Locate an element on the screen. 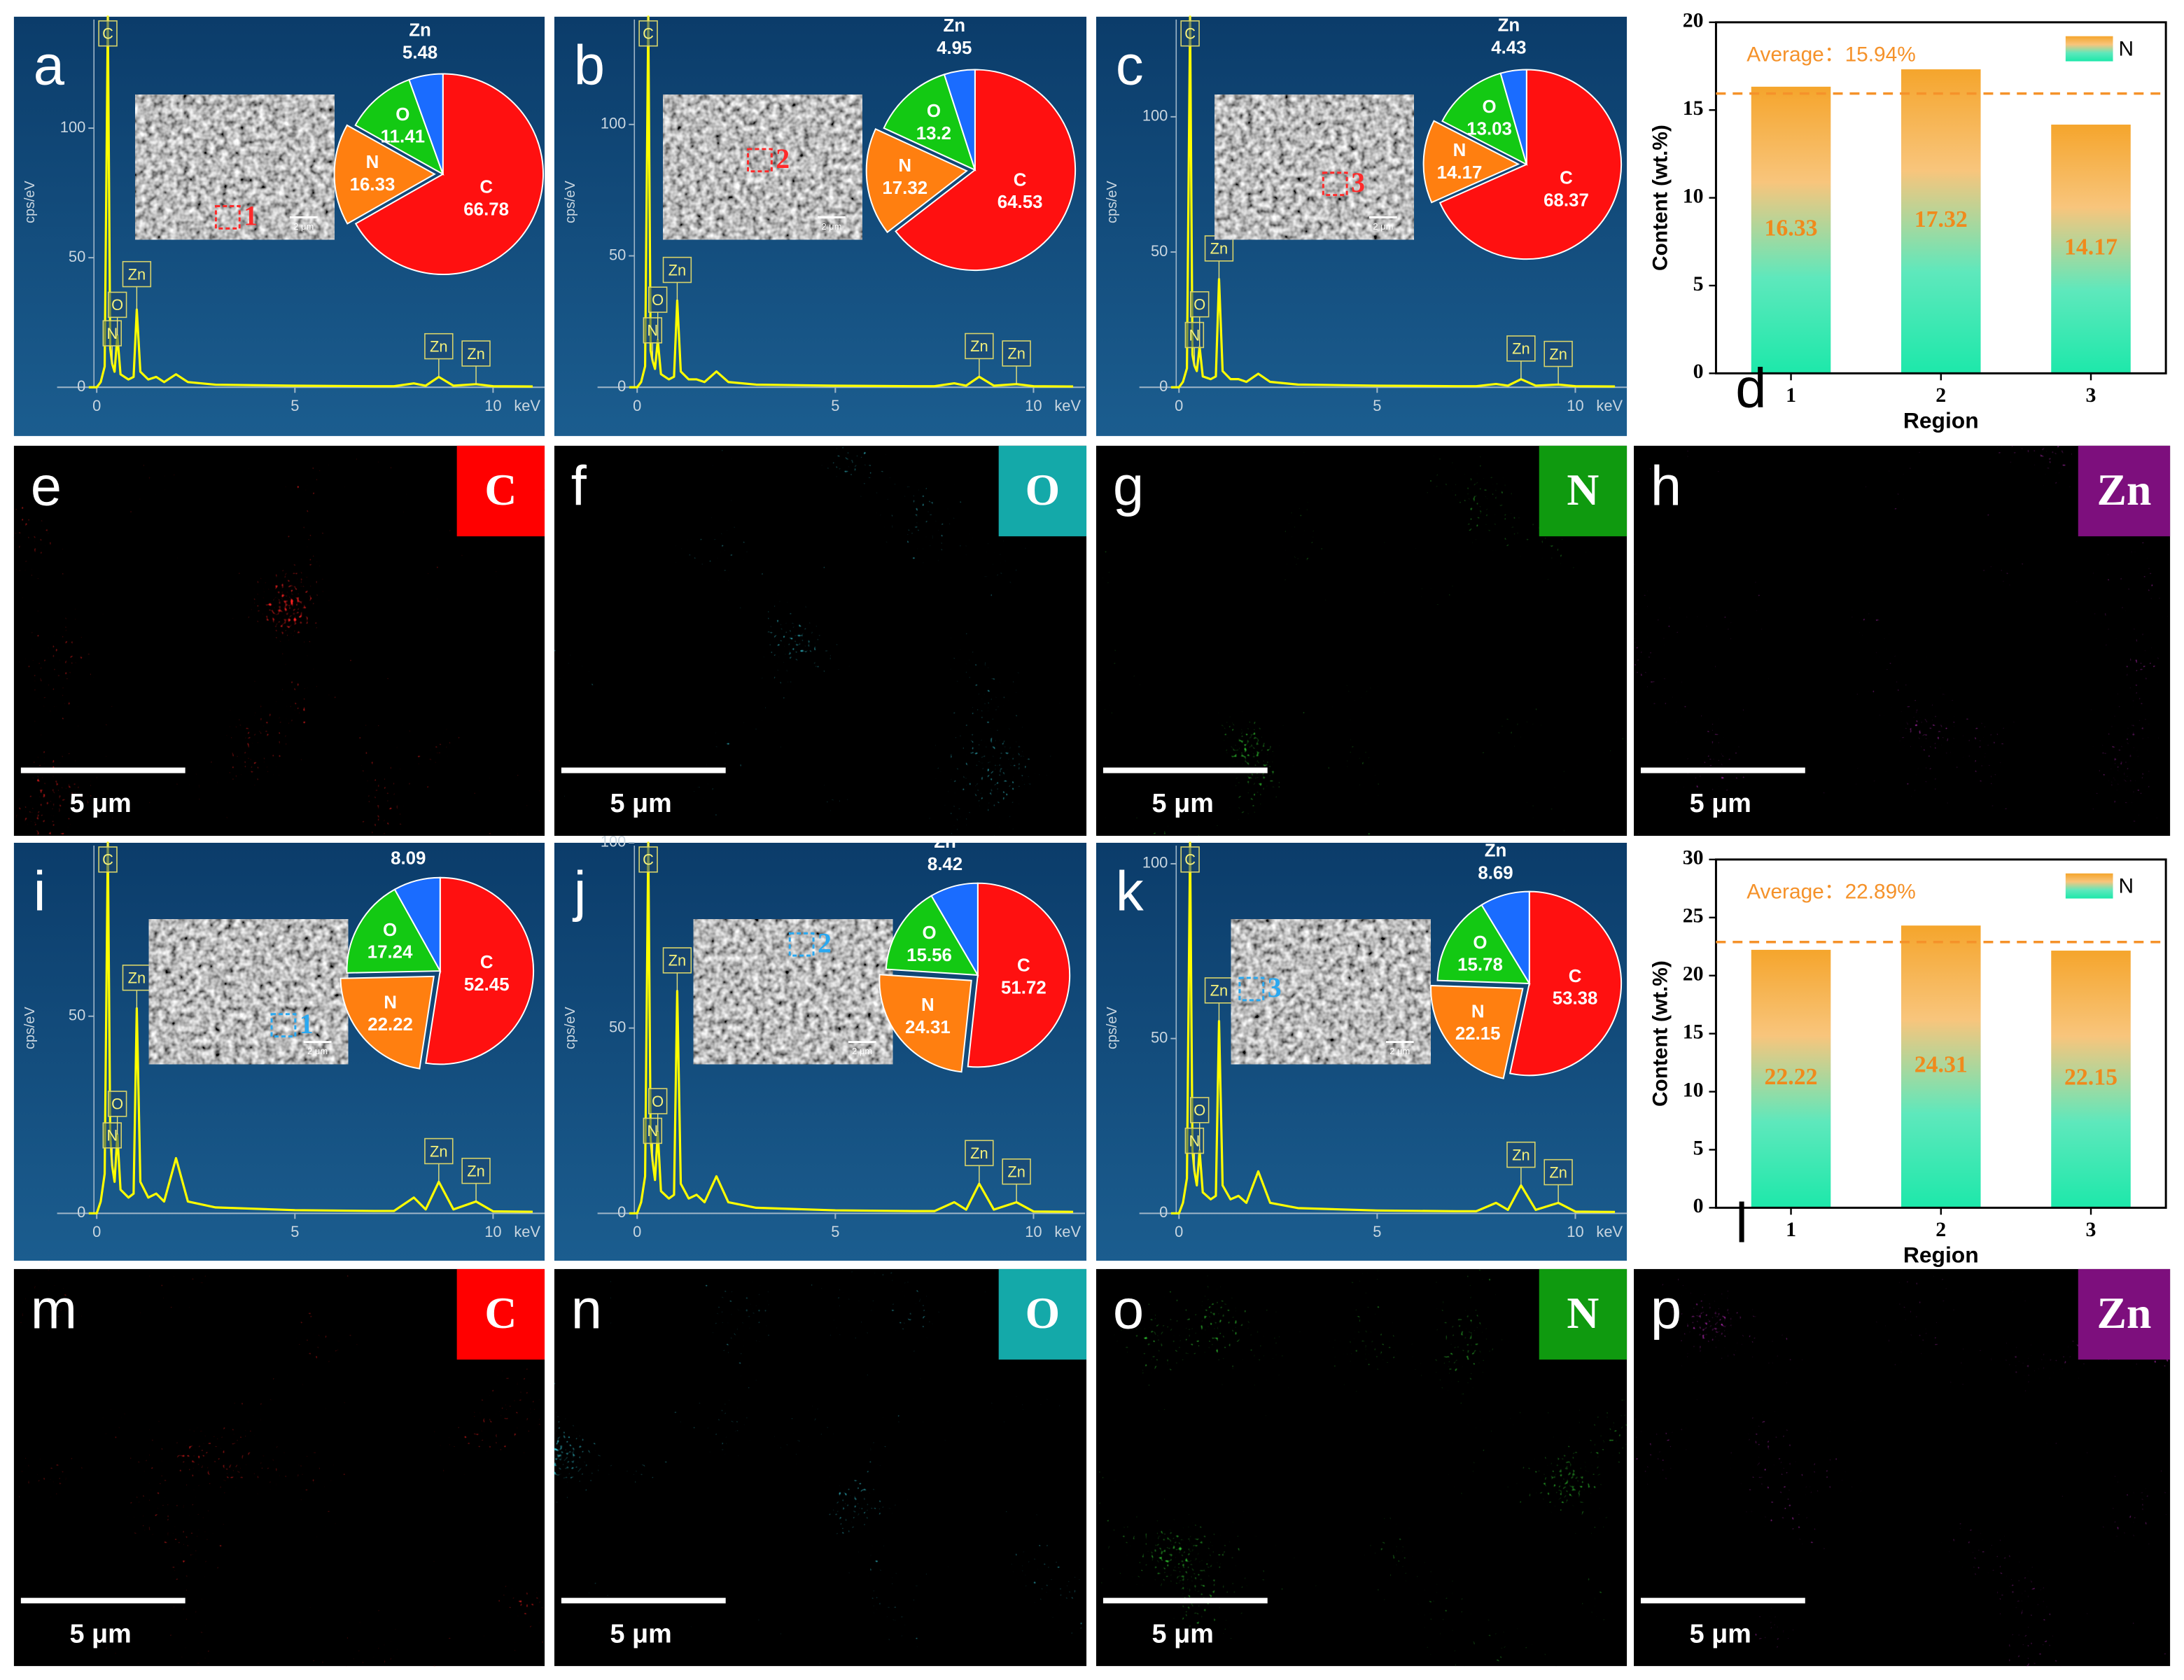 This screenshot has width=2184, height=1680. panel-label: m is located at coordinates (54, 1309).